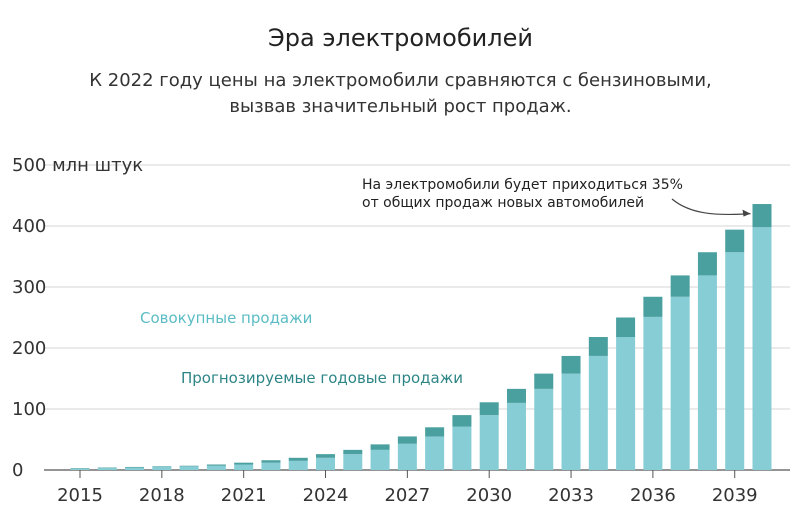 Image resolution: width=801 pixels, height=517 pixels. Describe the element at coordinates (322, 378) in the screenshot. I see `legend-annual-label: Прогнозируемые годовые продажи` at that location.